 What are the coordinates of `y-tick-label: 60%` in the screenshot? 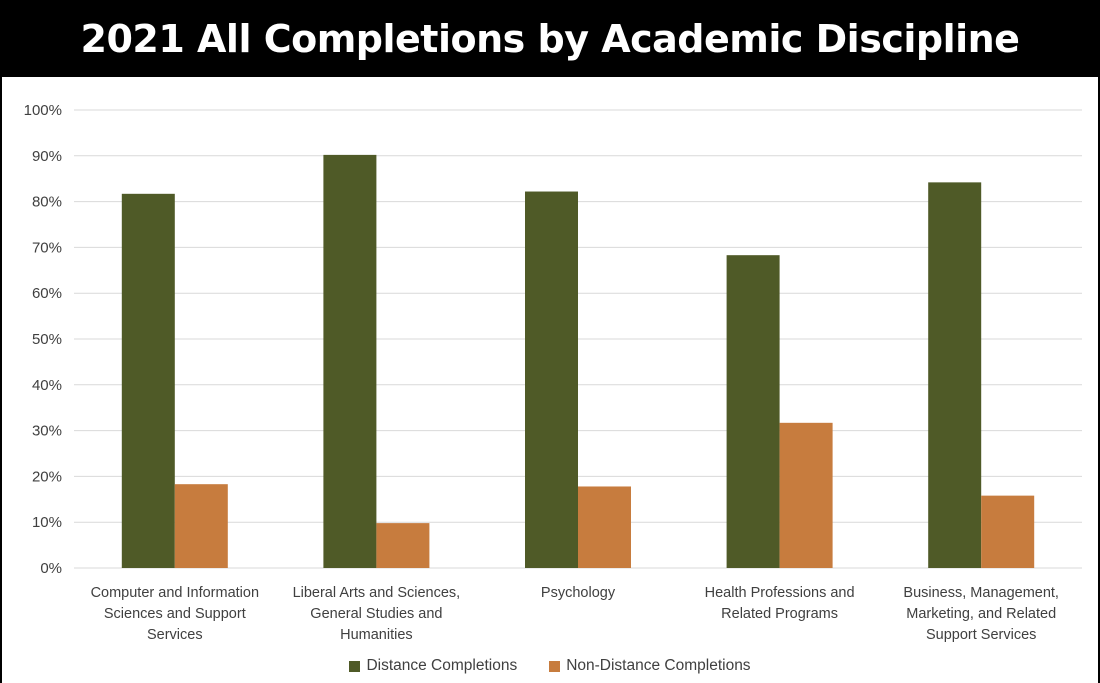 It's located at (47, 293).